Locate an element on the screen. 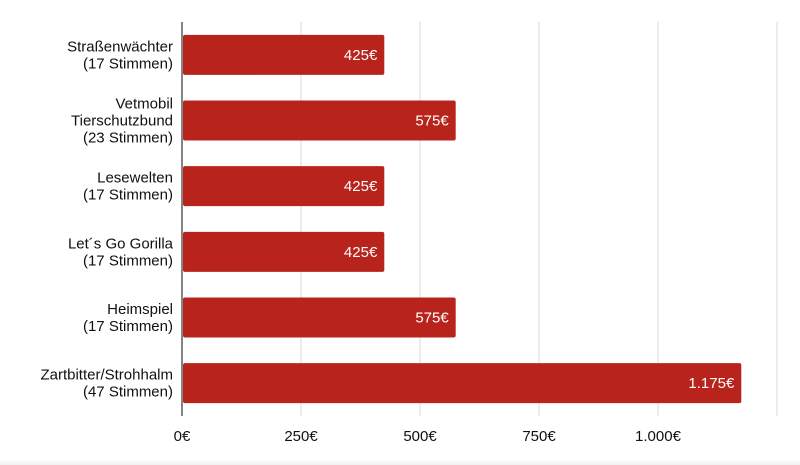 The width and height of the screenshot is (800, 465). bottom-shade is located at coordinates (400, 462).